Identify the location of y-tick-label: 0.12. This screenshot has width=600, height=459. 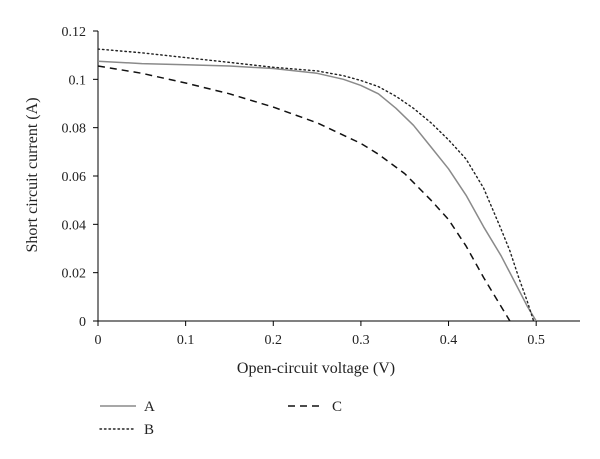
(74, 32).